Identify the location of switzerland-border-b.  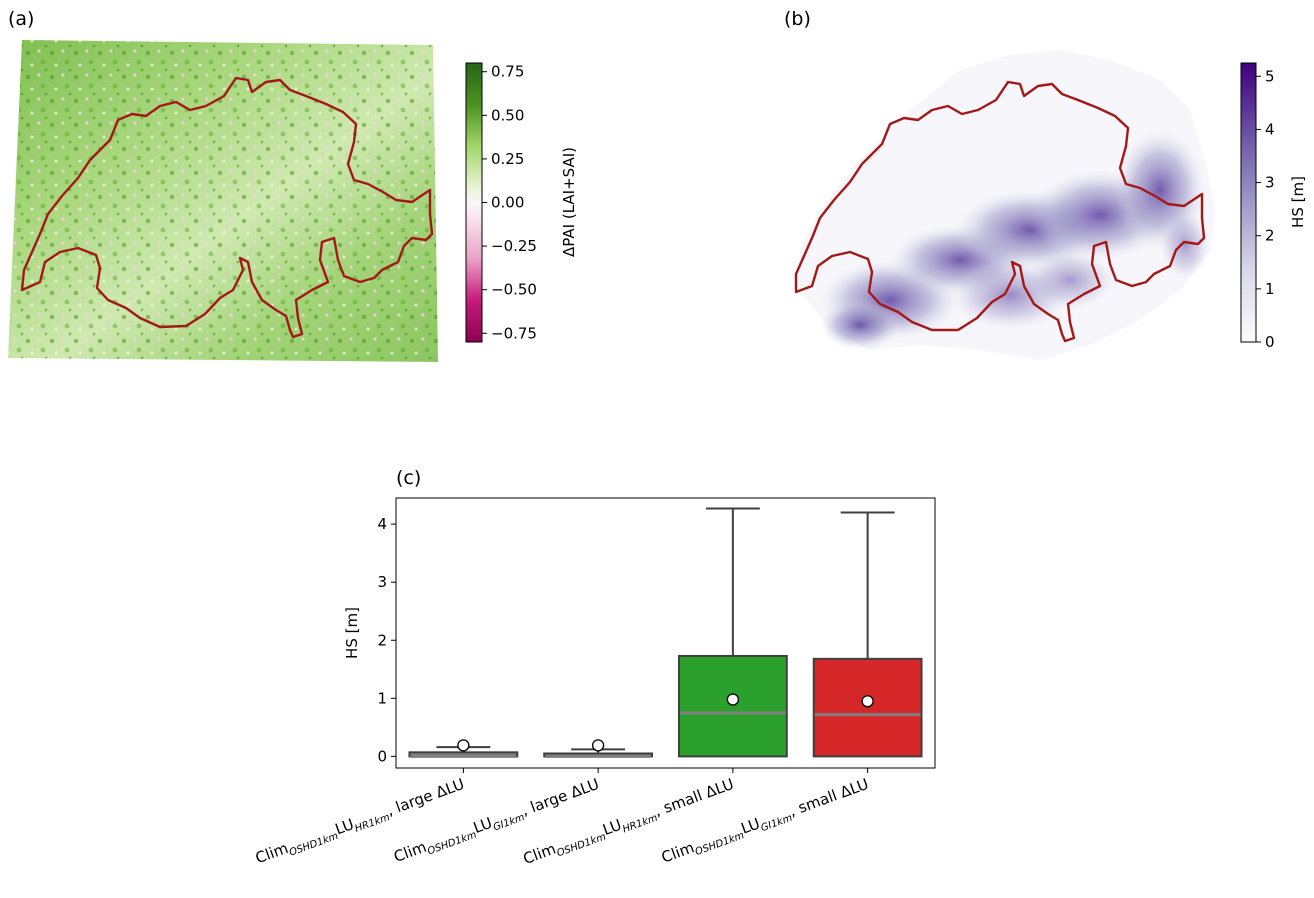
(1000, 211).